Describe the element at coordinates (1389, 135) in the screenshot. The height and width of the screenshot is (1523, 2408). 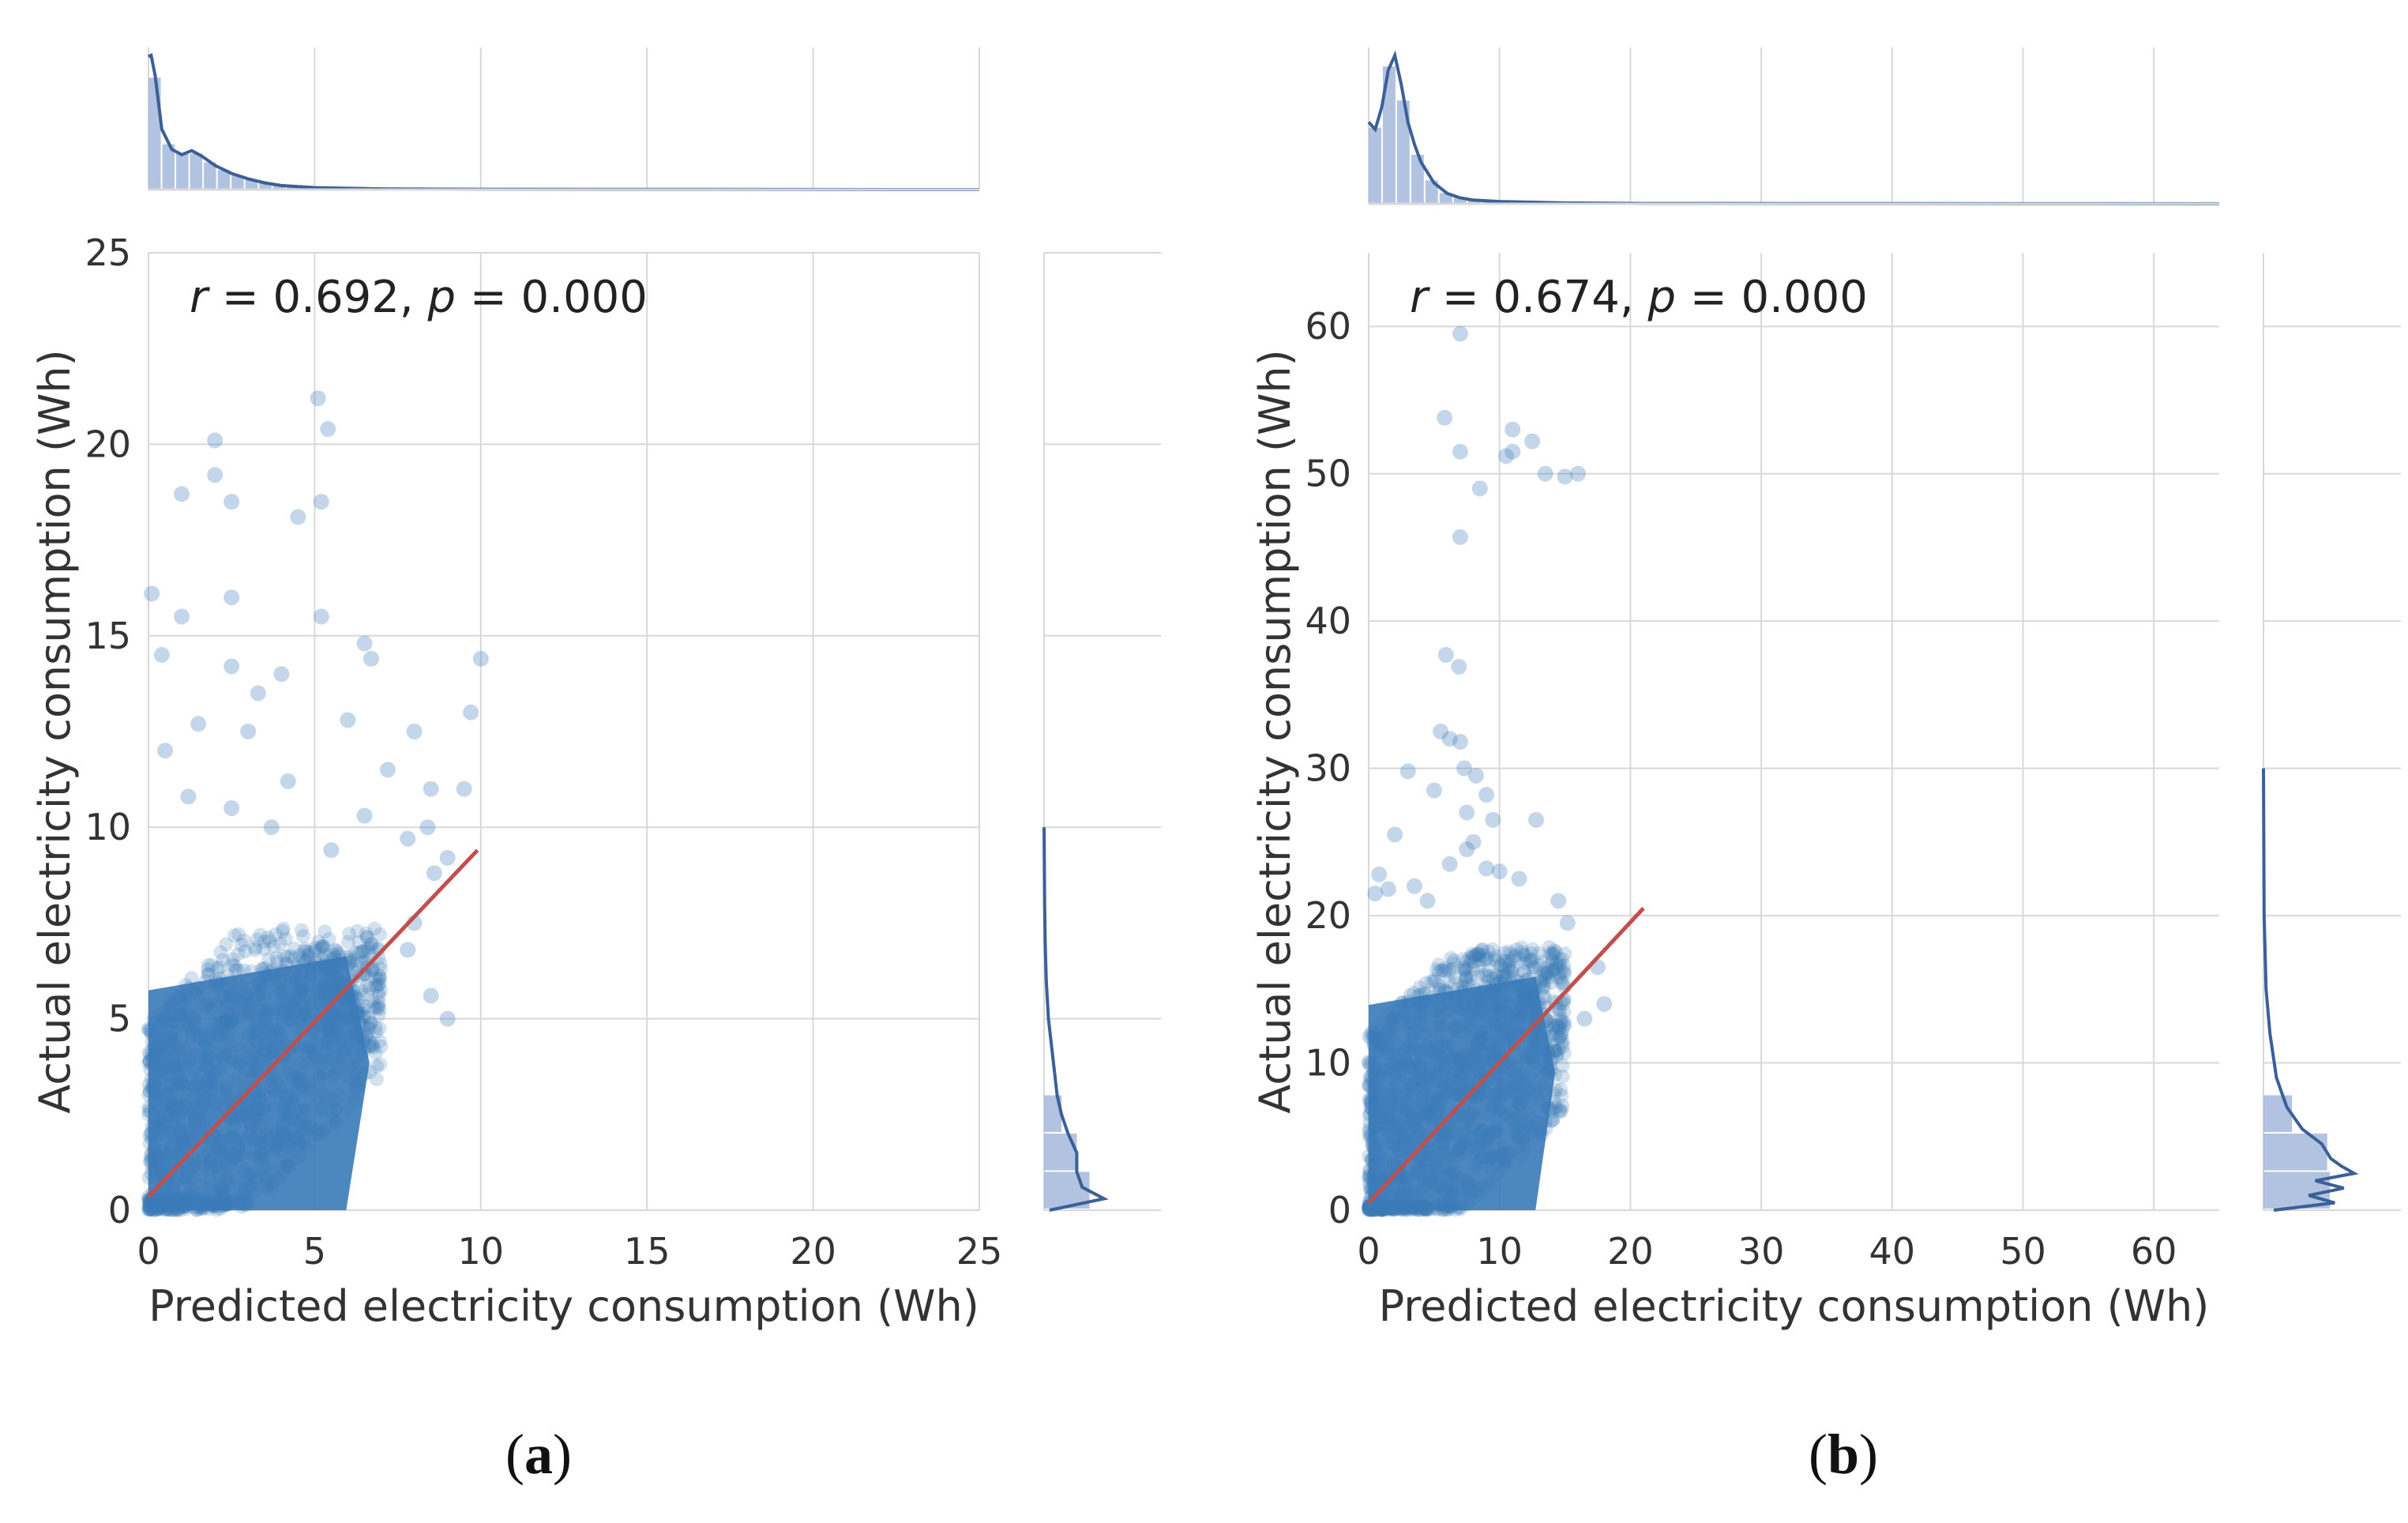
I see `marginal-x-bar` at that location.